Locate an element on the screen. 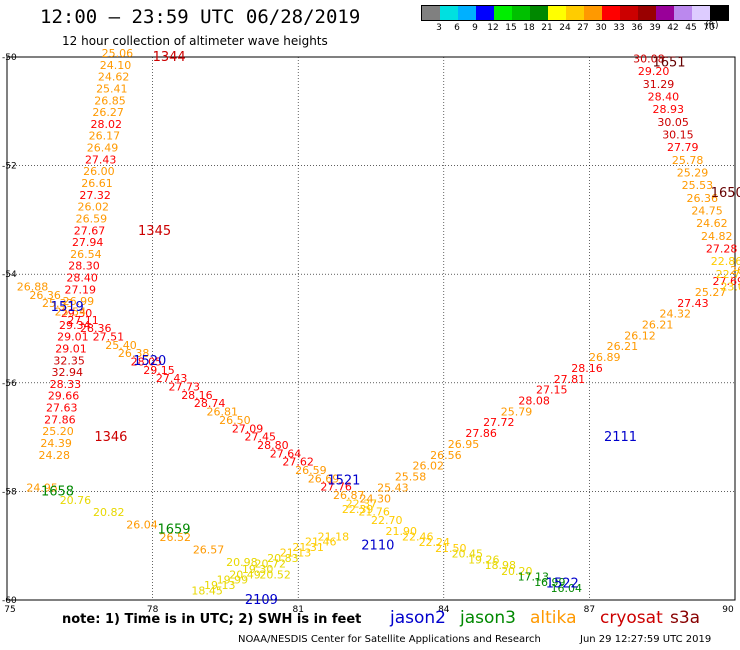 This screenshot has width=740, height=650. wave-height-label: 26.61 is located at coordinates (97, 183).